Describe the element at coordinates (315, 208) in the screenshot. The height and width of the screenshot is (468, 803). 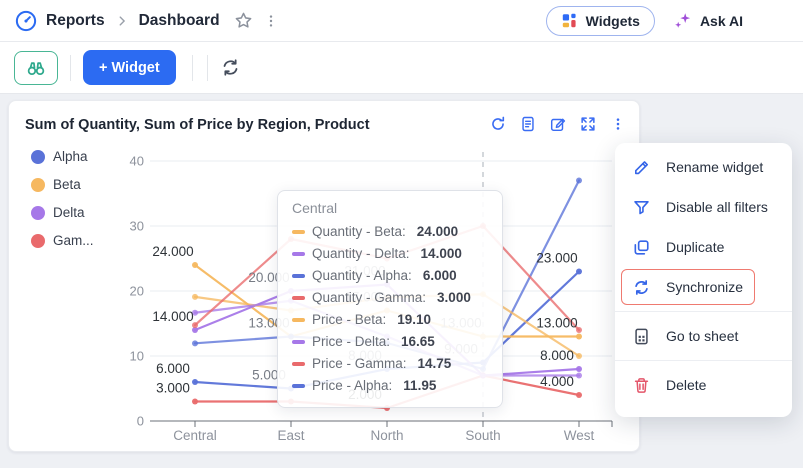
I see `tooltip-title: Central` at that location.